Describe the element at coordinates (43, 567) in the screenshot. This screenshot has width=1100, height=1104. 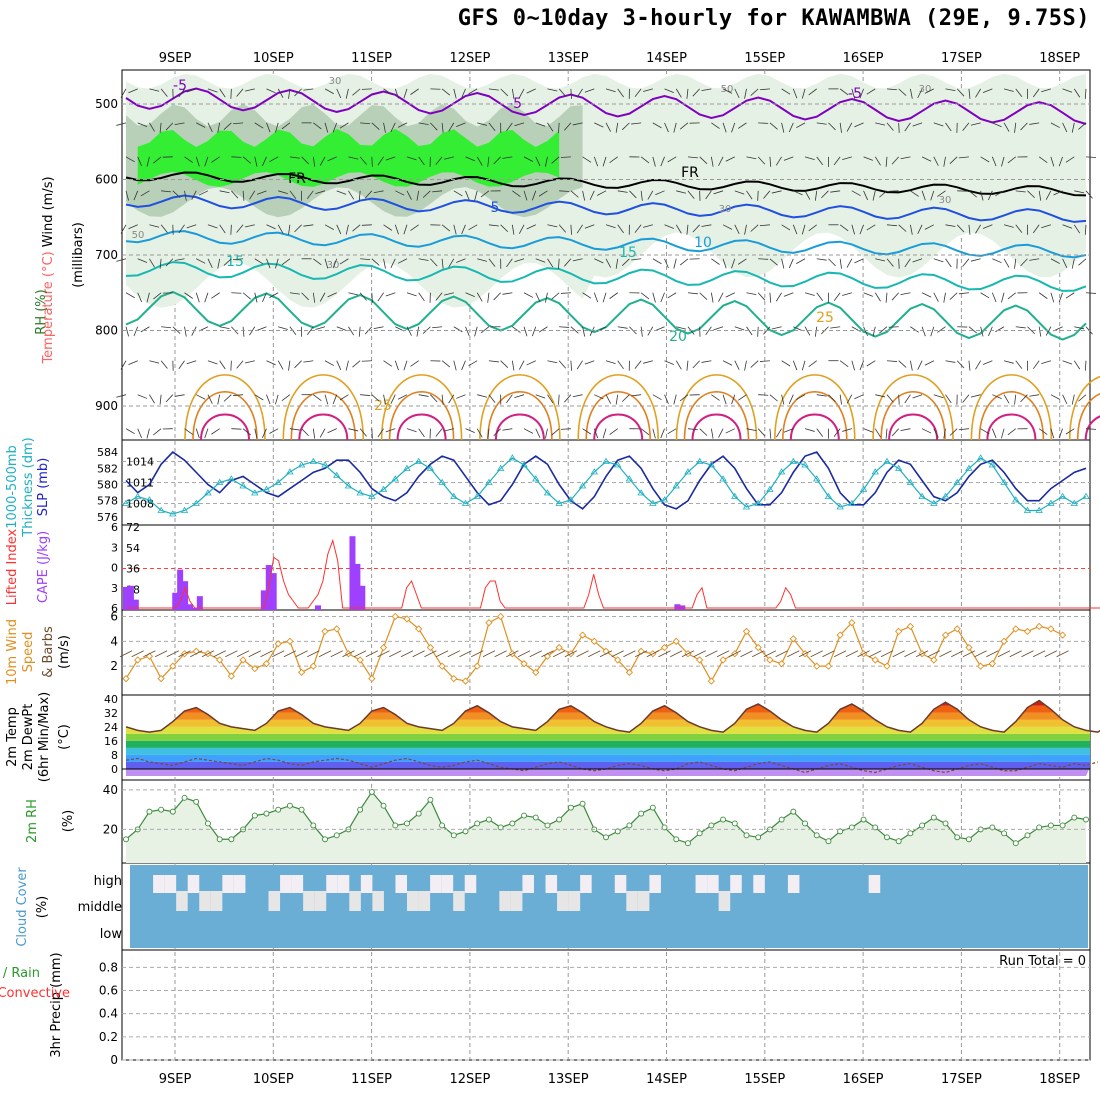
I see `cape-axis-title-part: CAPE (J/kg)` at that location.